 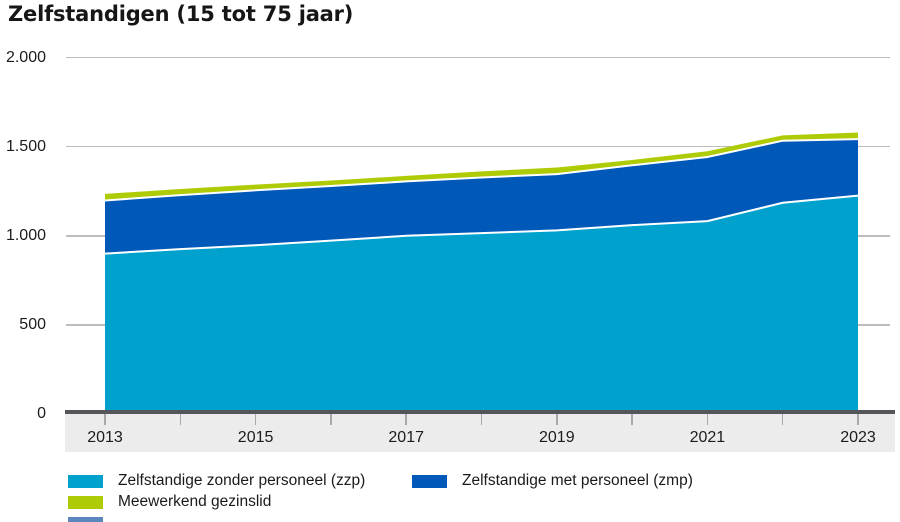 I want to click on x-axis-tick-label: 2013, so click(x=105, y=437).